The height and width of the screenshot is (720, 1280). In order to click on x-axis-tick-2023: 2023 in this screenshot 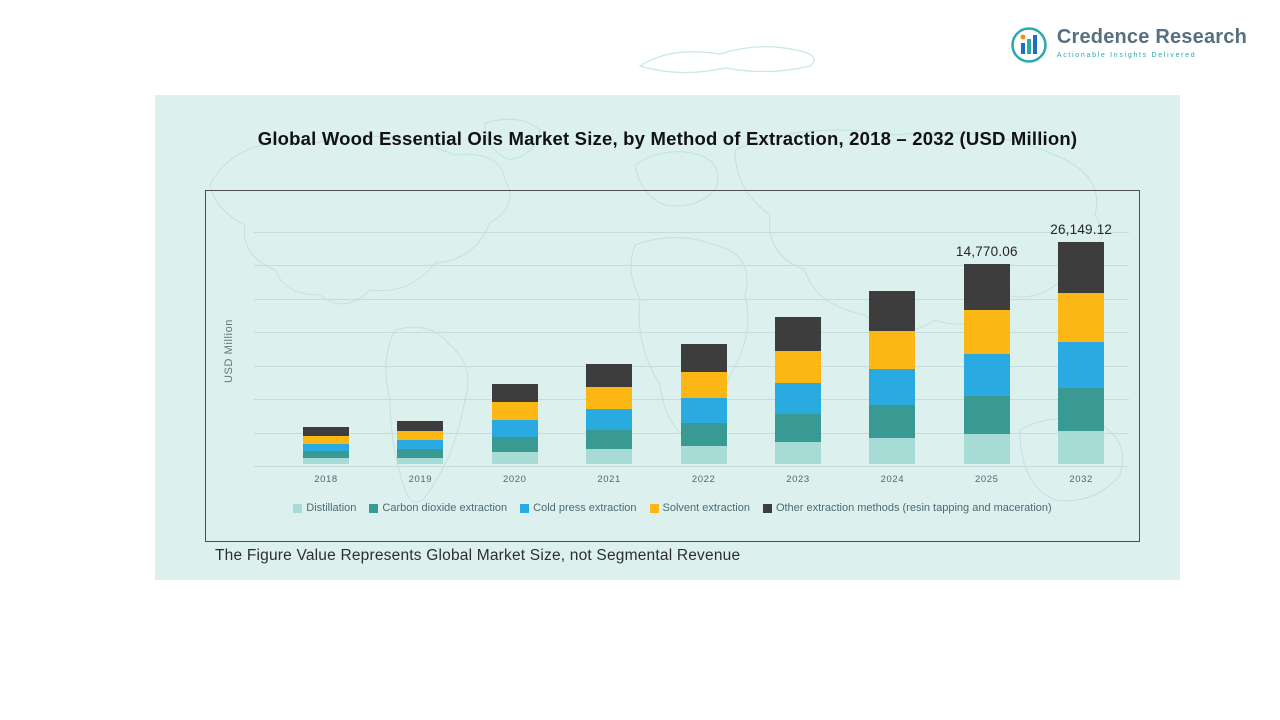, I will do `click(798, 479)`.